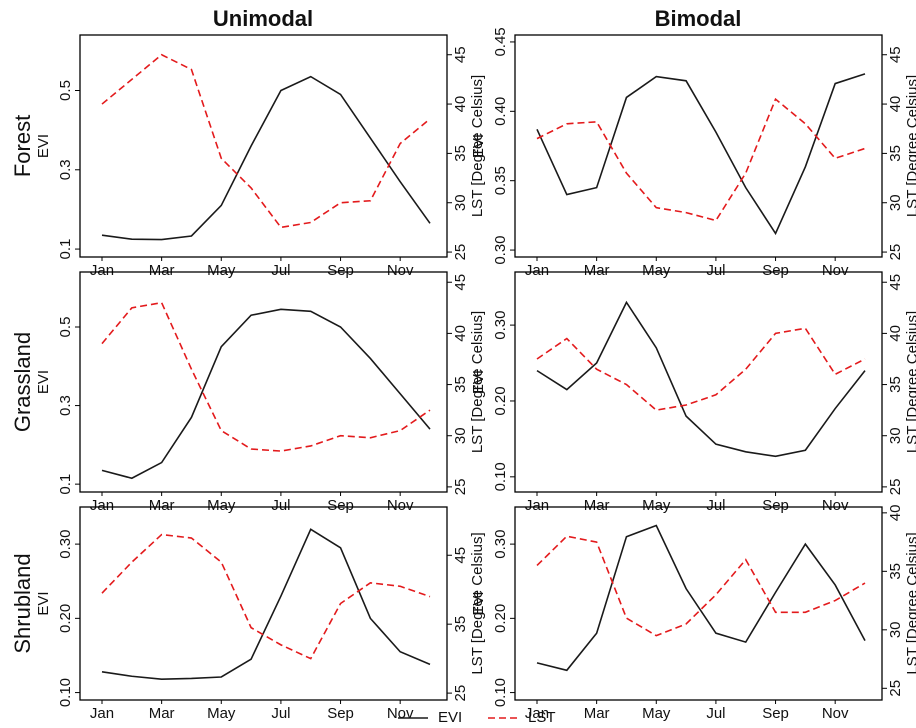 The image size is (916, 728). I want to click on legend-label: EVI, so click(450, 717).